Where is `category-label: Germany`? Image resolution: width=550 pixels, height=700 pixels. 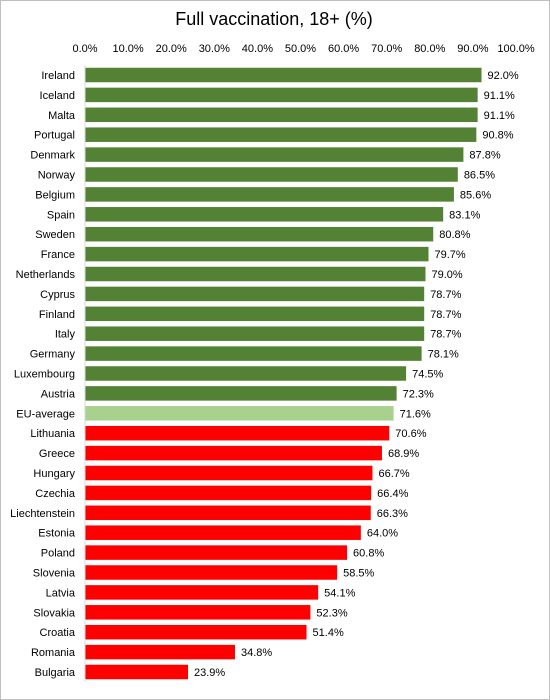
category-label: Germany is located at coordinates (53, 355).